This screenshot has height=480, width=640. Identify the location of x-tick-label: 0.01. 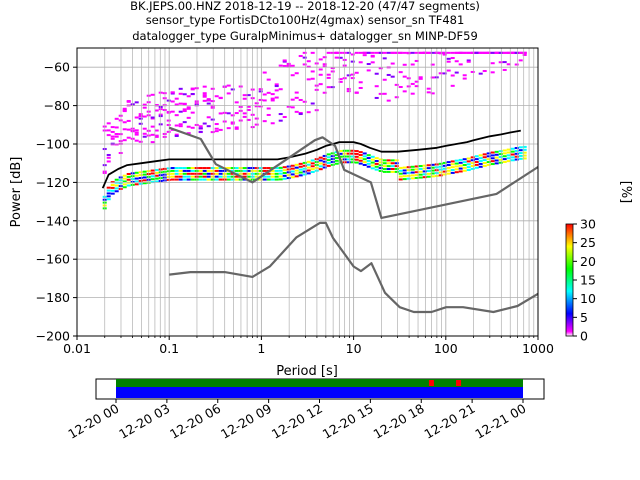
(77, 348).